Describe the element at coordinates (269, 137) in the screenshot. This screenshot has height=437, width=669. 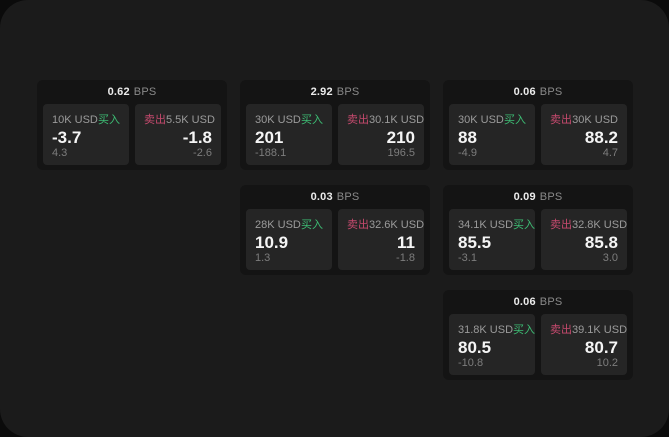
I see `buy-price: 201` at that location.